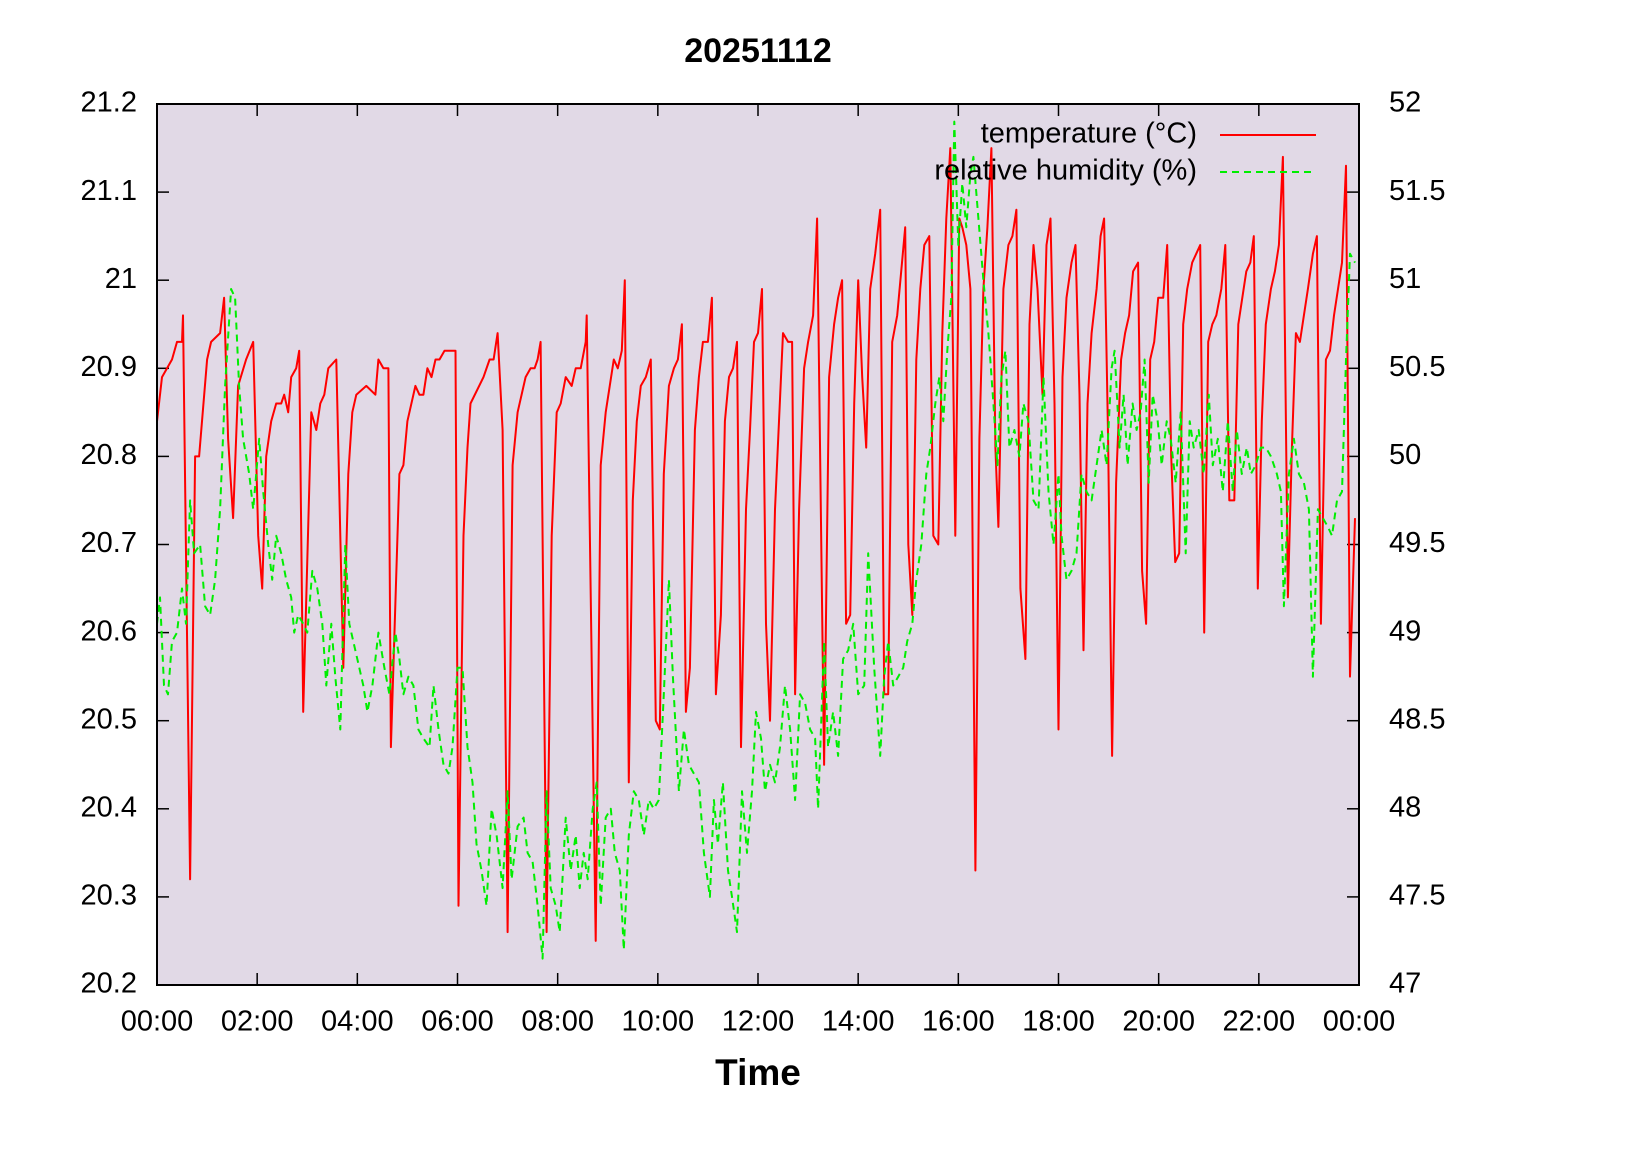 Image resolution: width=1650 pixels, height=1155 pixels. I want to click on y-tick-label: 20.9, so click(109, 367).